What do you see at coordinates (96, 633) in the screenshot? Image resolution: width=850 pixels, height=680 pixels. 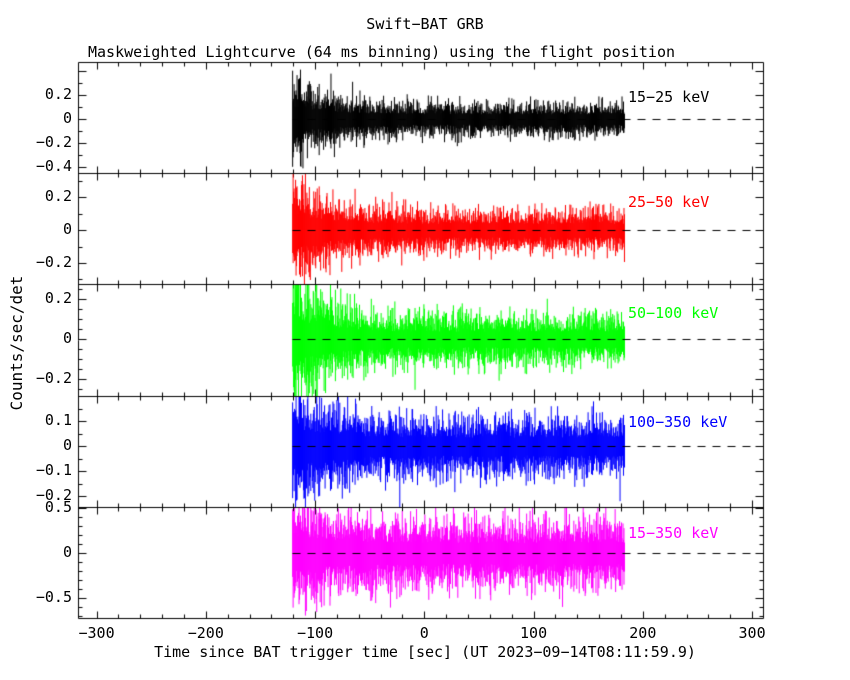 I see `x-tick-label: −300` at bounding box center [96, 633].